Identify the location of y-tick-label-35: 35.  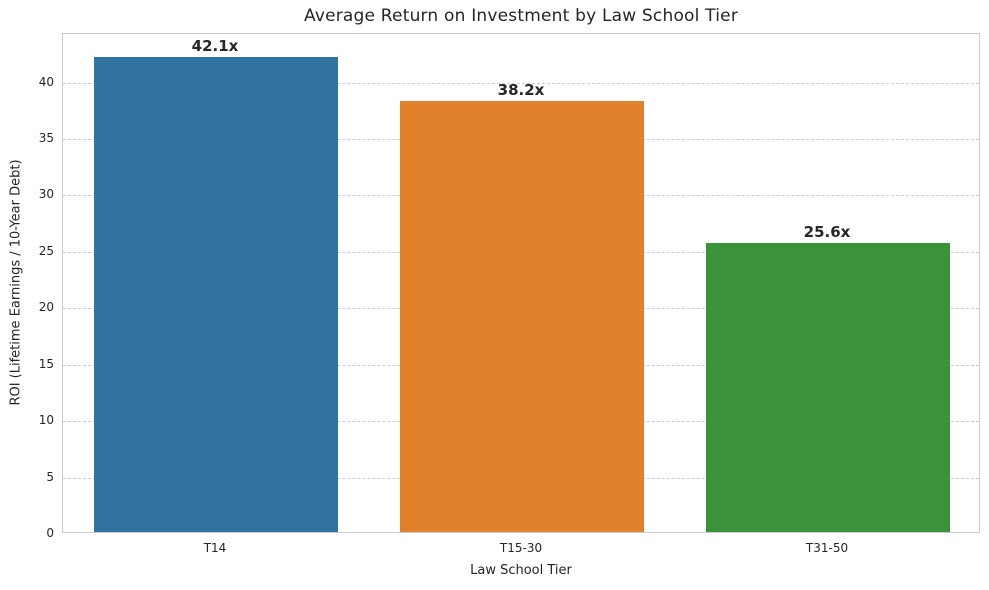
(46, 138).